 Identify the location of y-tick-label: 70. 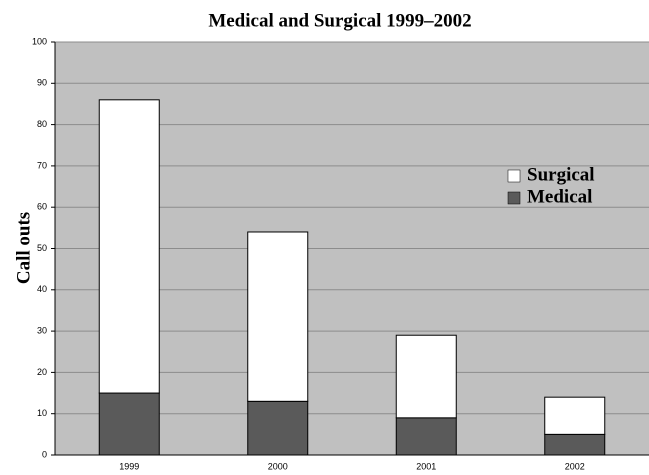
(42, 165).